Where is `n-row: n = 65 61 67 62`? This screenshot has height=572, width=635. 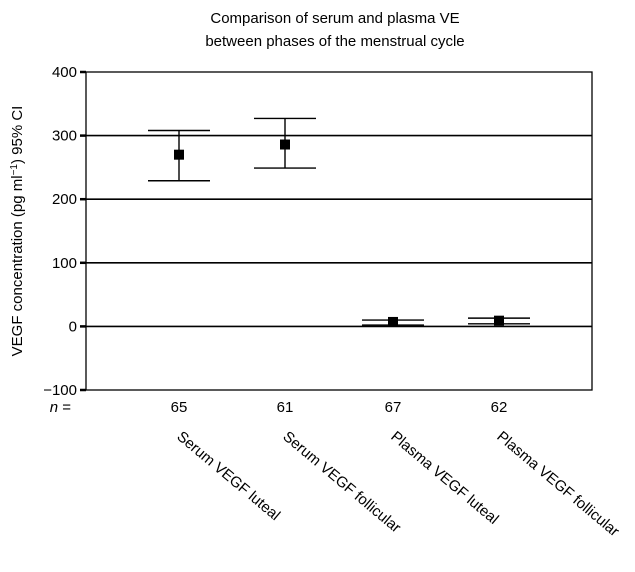
n-row: n = 65 61 67 62 is located at coordinates (279, 407).